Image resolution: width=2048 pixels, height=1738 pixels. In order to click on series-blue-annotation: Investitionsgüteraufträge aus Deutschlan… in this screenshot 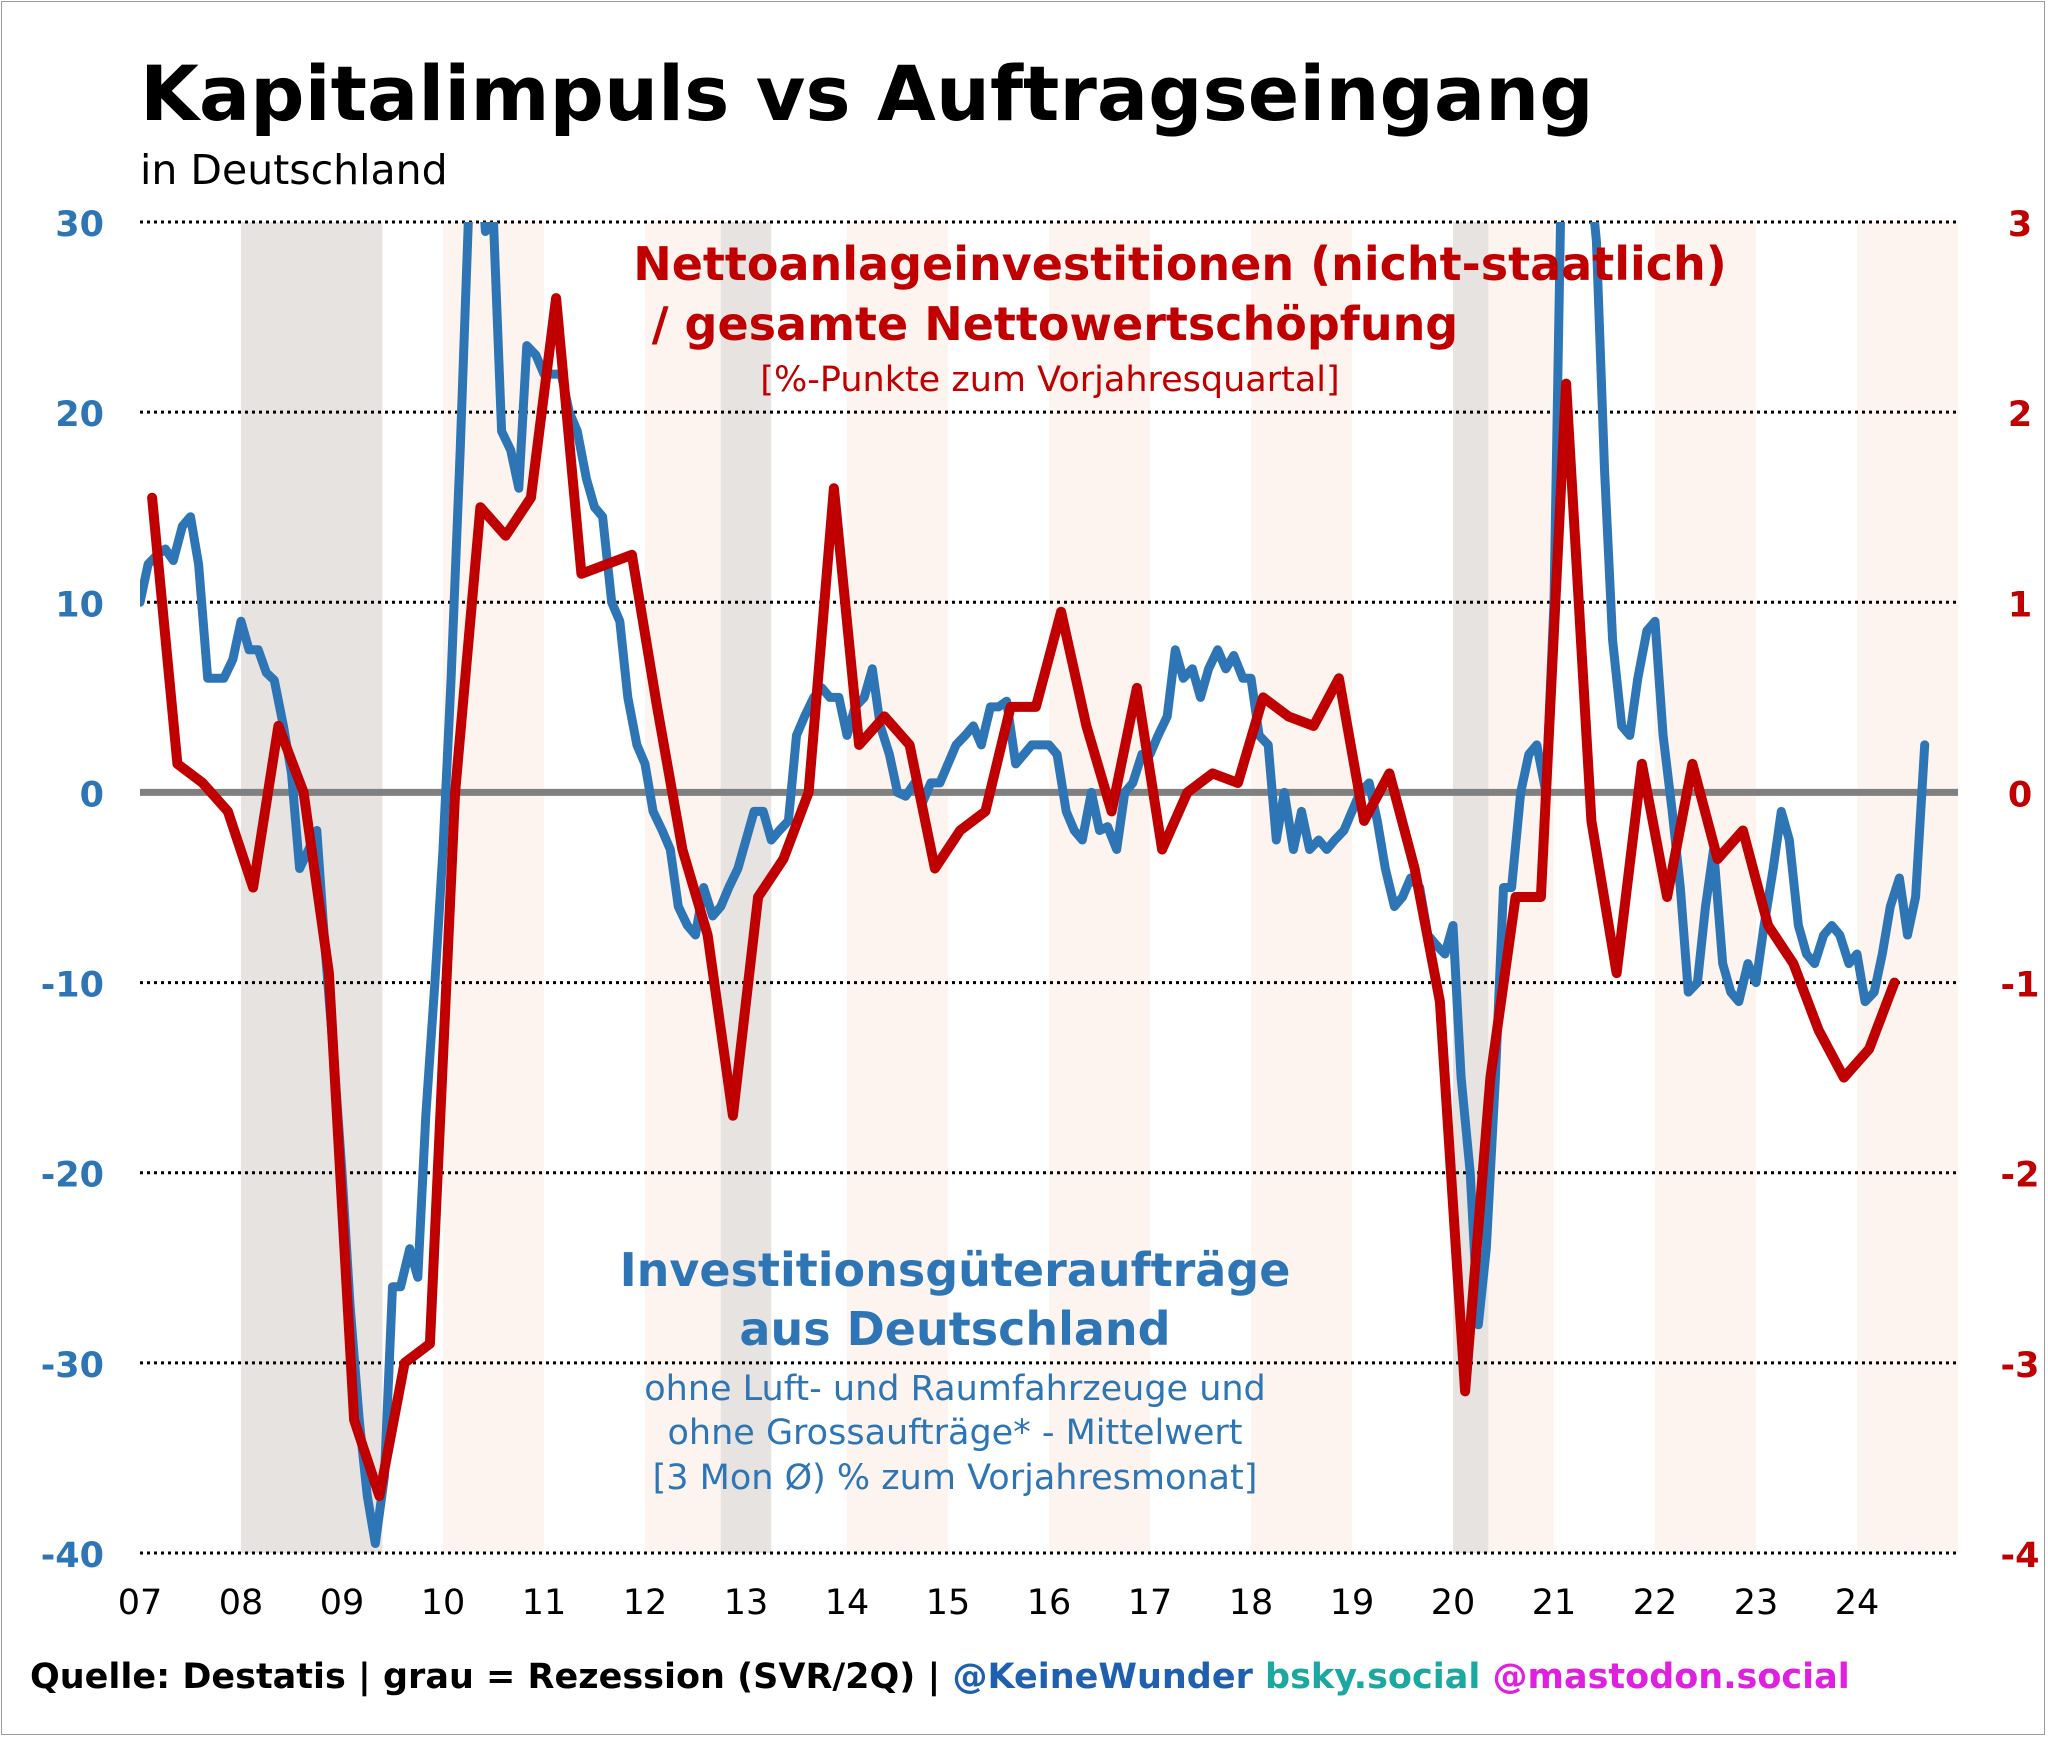, I will do `click(955, 1370)`.